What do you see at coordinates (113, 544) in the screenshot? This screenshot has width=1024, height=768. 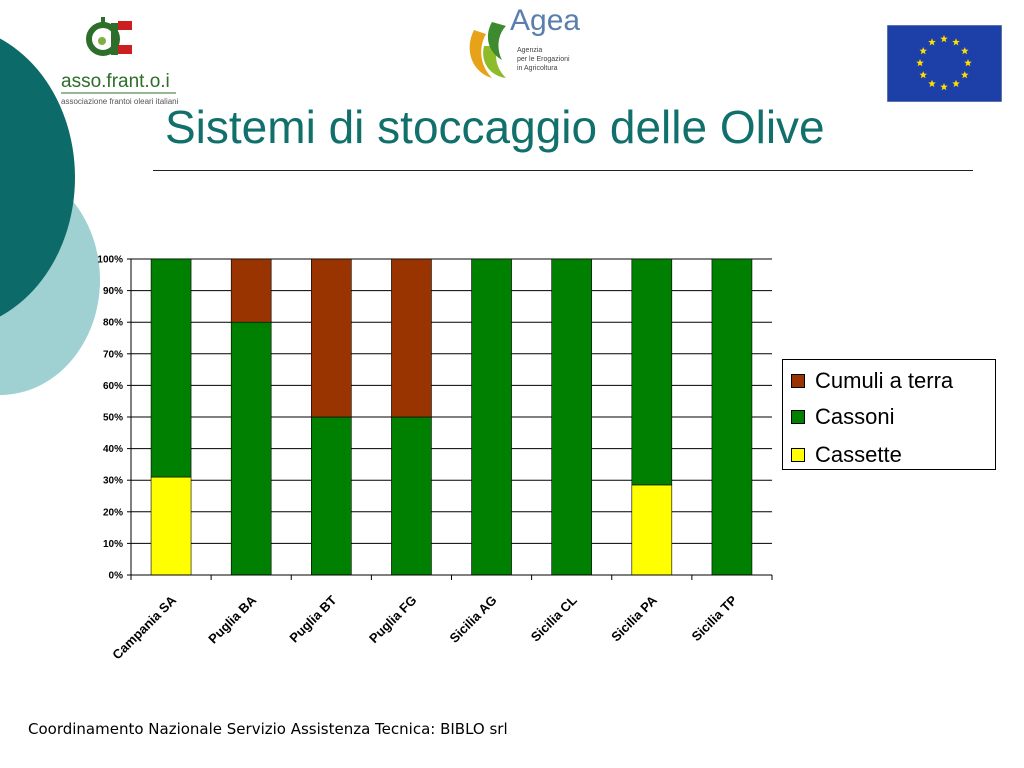 I see `y-tick-label: 10%` at bounding box center [113, 544].